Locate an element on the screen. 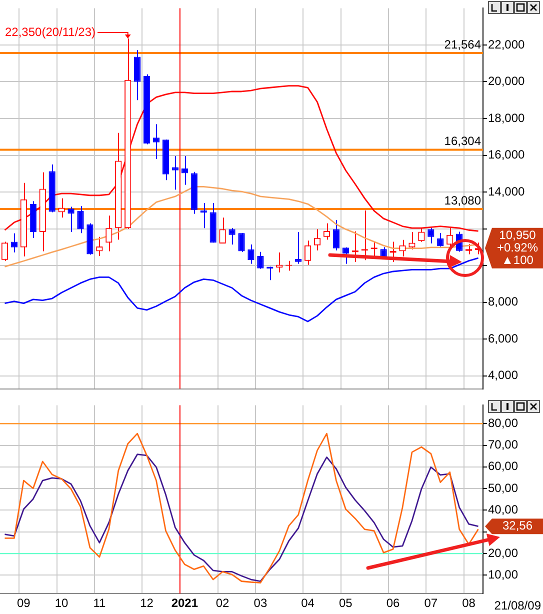  x-tick-label: 08 is located at coordinates (469, 603).